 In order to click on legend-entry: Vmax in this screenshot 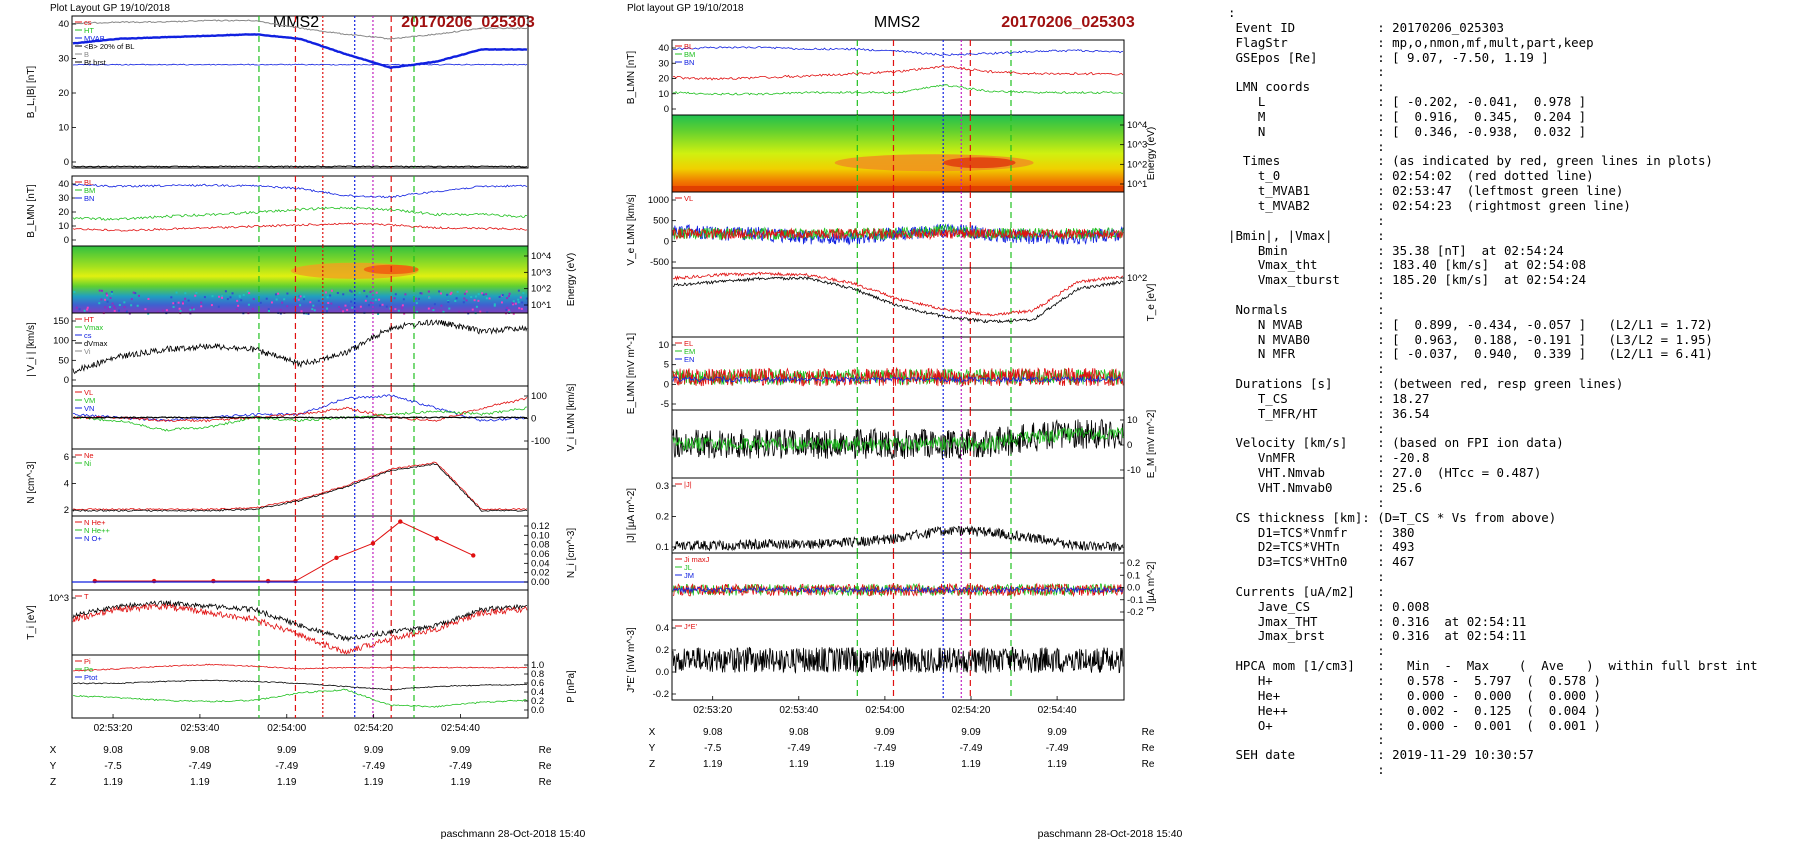, I will do `click(93, 327)`.